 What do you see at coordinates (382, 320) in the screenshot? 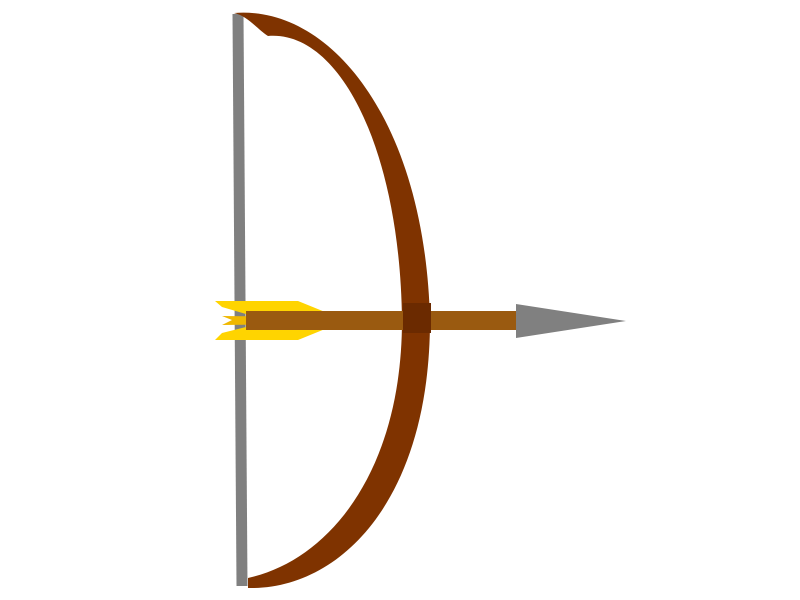
I see `arrow-shaft` at bounding box center [382, 320].